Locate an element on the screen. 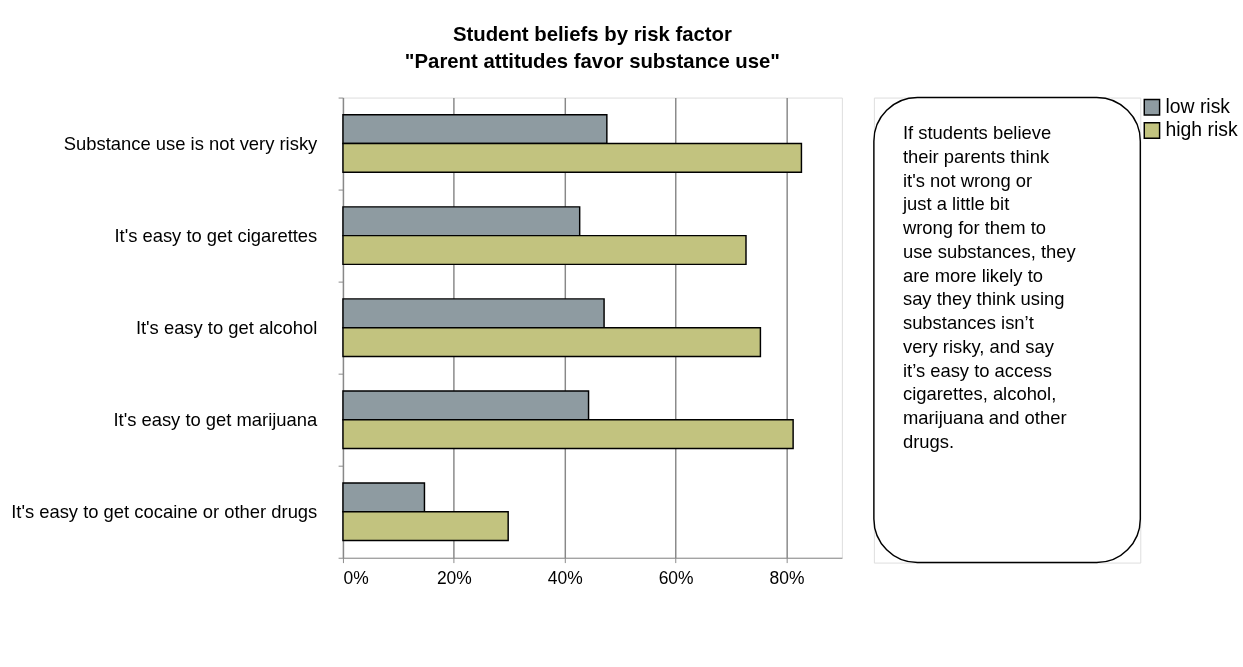  x-tick-label: 0% is located at coordinates (356, 578).